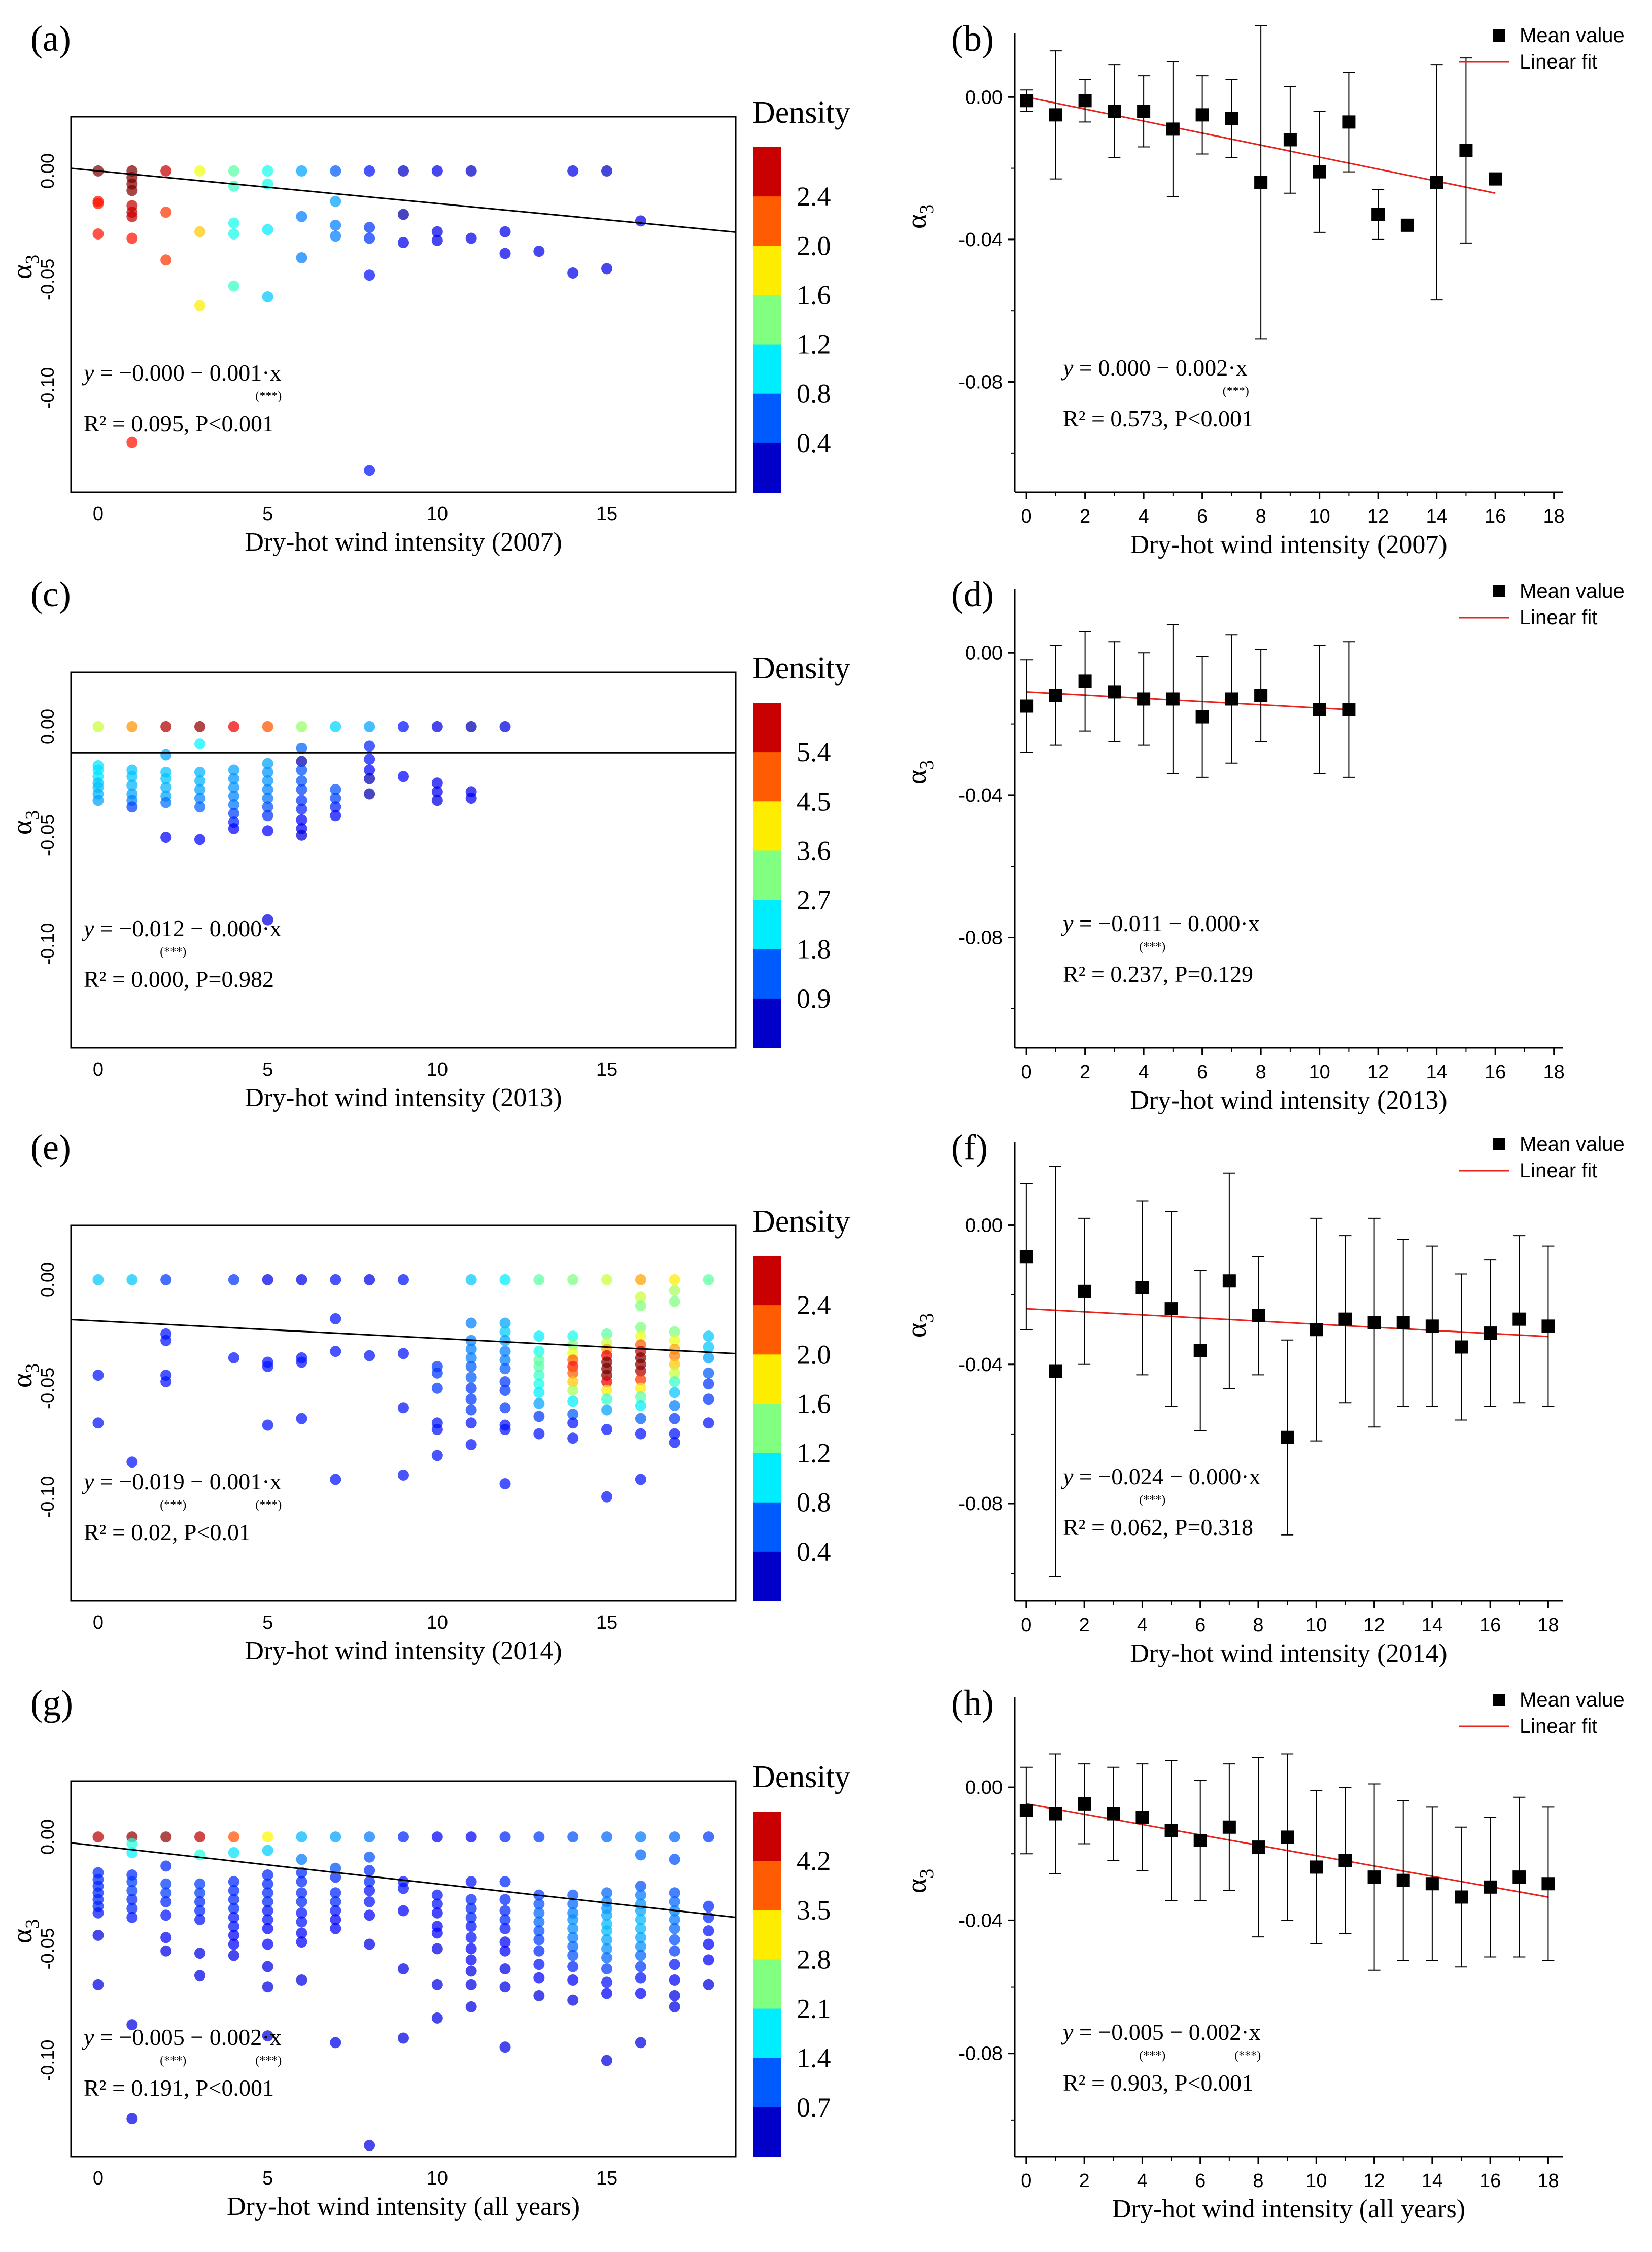 This screenshot has height=2252, width=1652. What do you see at coordinates (814, 2107) in the screenshot?
I see `colorbar-tick-label: 0.7` at bounding box center [814, 2107].